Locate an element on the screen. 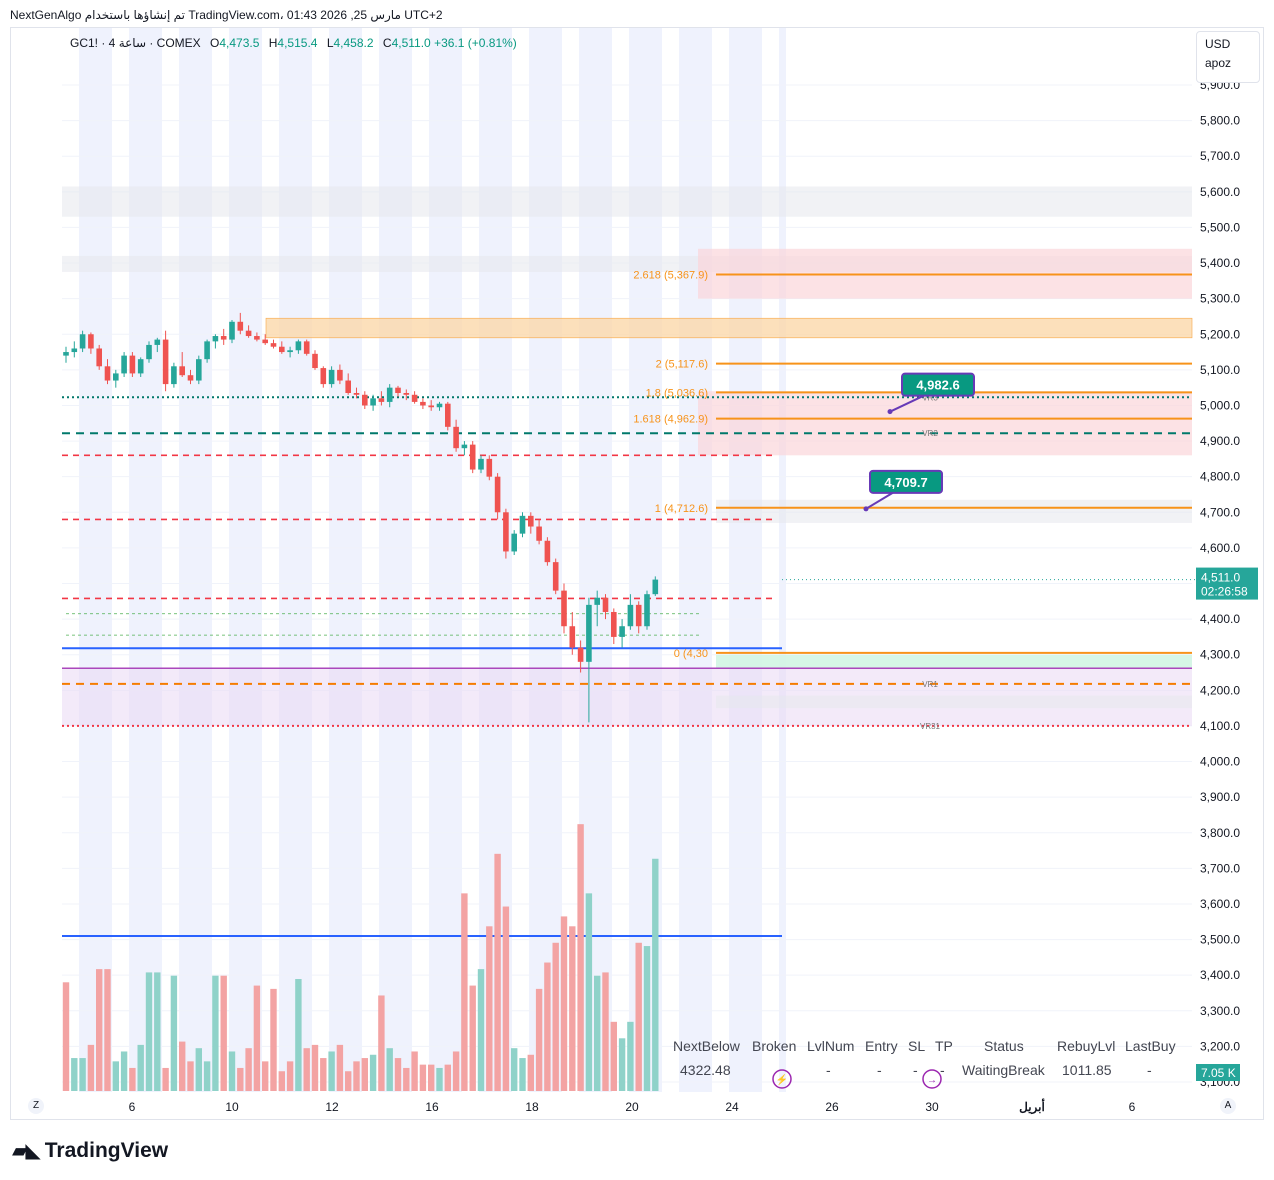  volume-tag is located at coordinates (1218, 1072).